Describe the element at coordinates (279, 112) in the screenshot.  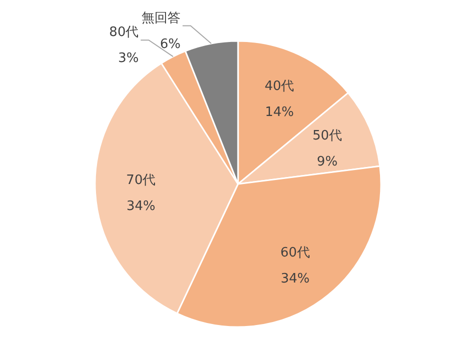
I see `data-label: 14%` at that location.